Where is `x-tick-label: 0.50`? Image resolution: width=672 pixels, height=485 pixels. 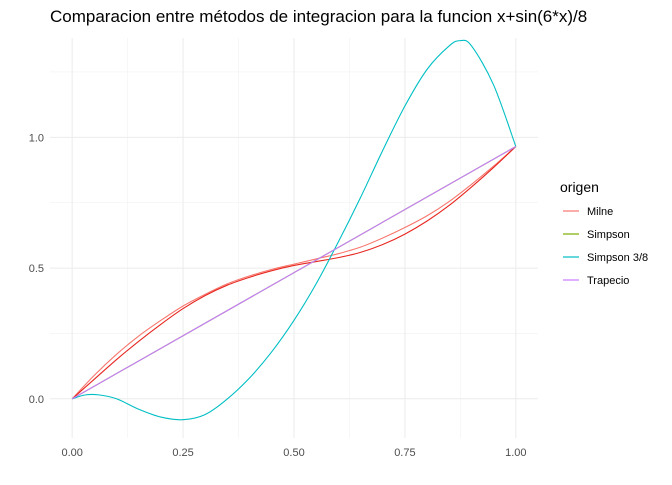
x-tick-label: 0.50 is located at coordinates (293, 453).